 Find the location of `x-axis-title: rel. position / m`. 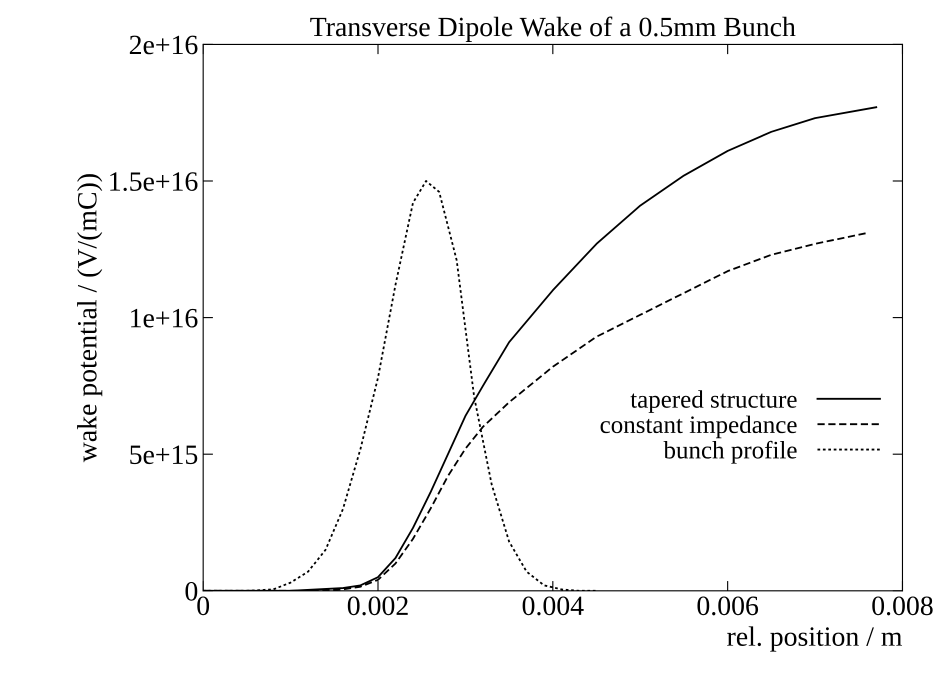

x-axis-title: rel. position / m is located at coordinates (814, 639).